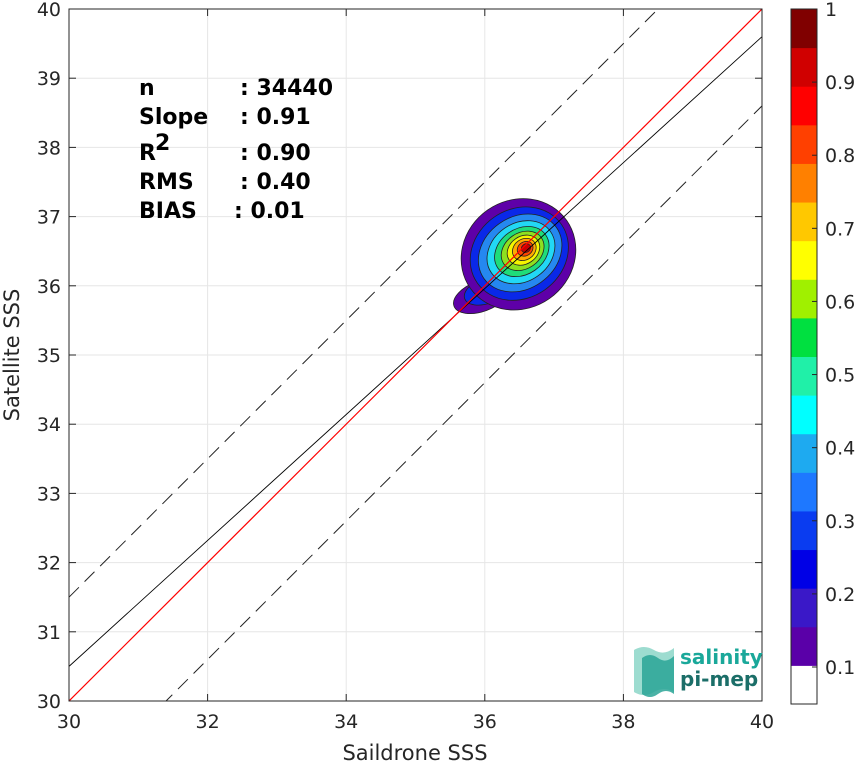 The width and height of the screenshot is (858, 764). Describe the element at coordinates (49, 10) in the screenshot. I see `y-tick-label: 40` at that location.